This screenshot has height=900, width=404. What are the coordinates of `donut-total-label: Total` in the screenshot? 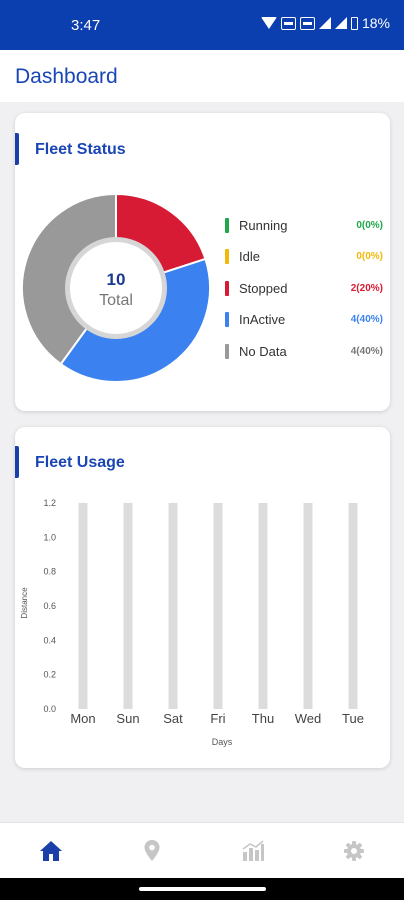 It's located at (116, 300).